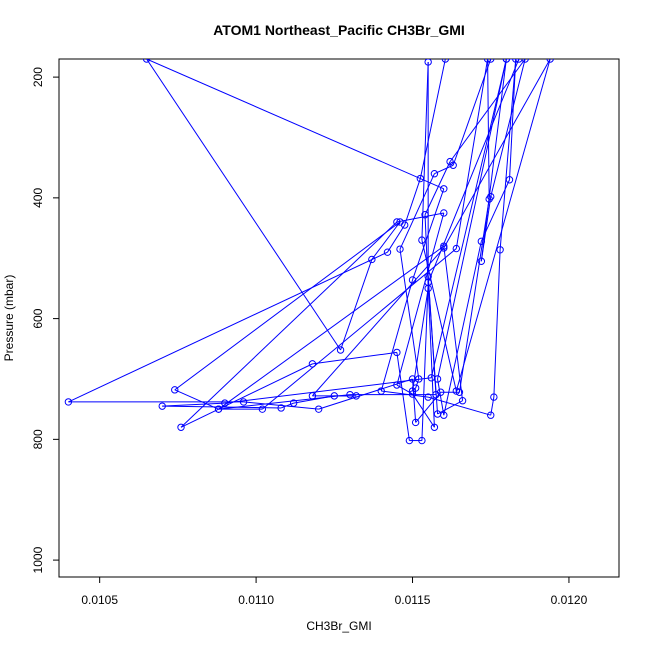  I want to click on x-axis-label: CH3Br_GMI, so click(338, 626).